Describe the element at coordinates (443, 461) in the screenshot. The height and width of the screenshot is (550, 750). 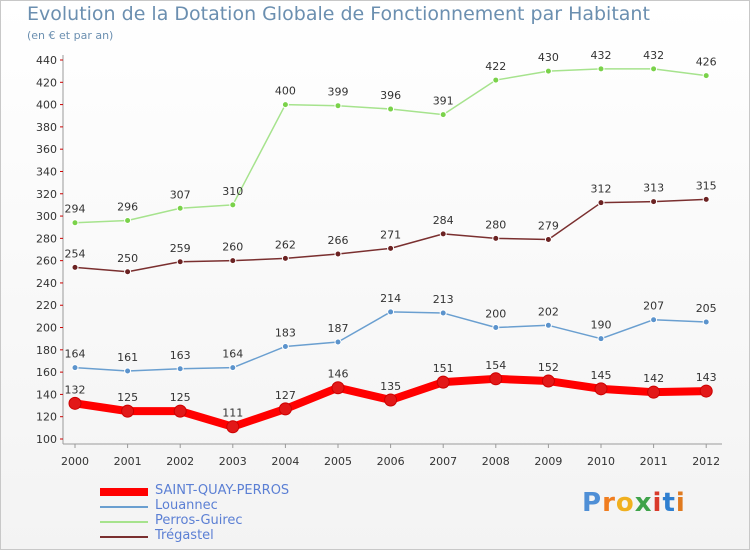
I see `x-tick-label: 2007` at that location.